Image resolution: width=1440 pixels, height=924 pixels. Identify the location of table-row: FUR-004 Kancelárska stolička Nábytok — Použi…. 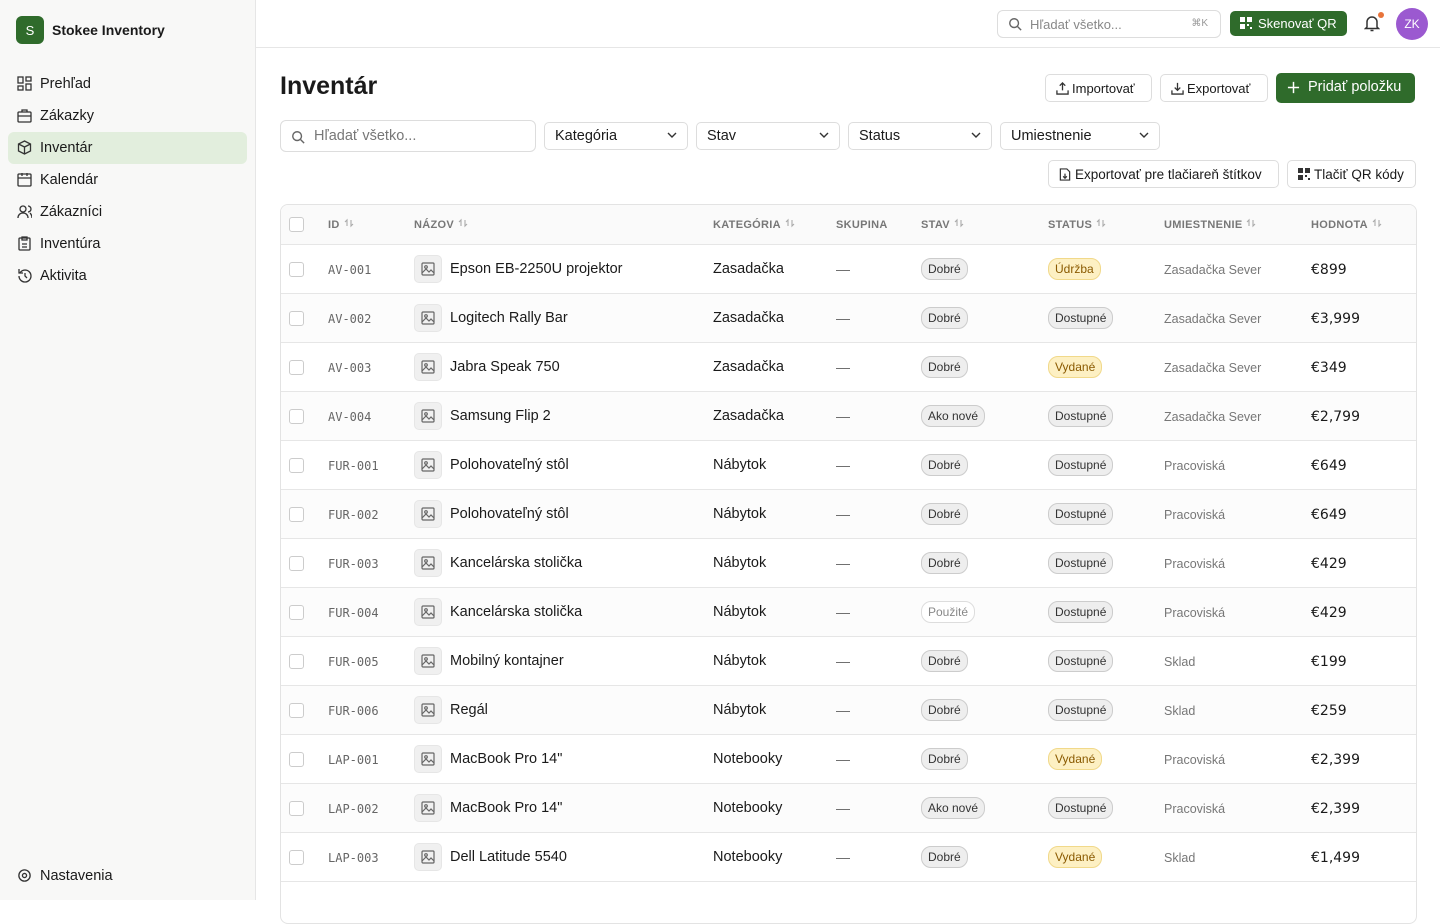
(848, 612).